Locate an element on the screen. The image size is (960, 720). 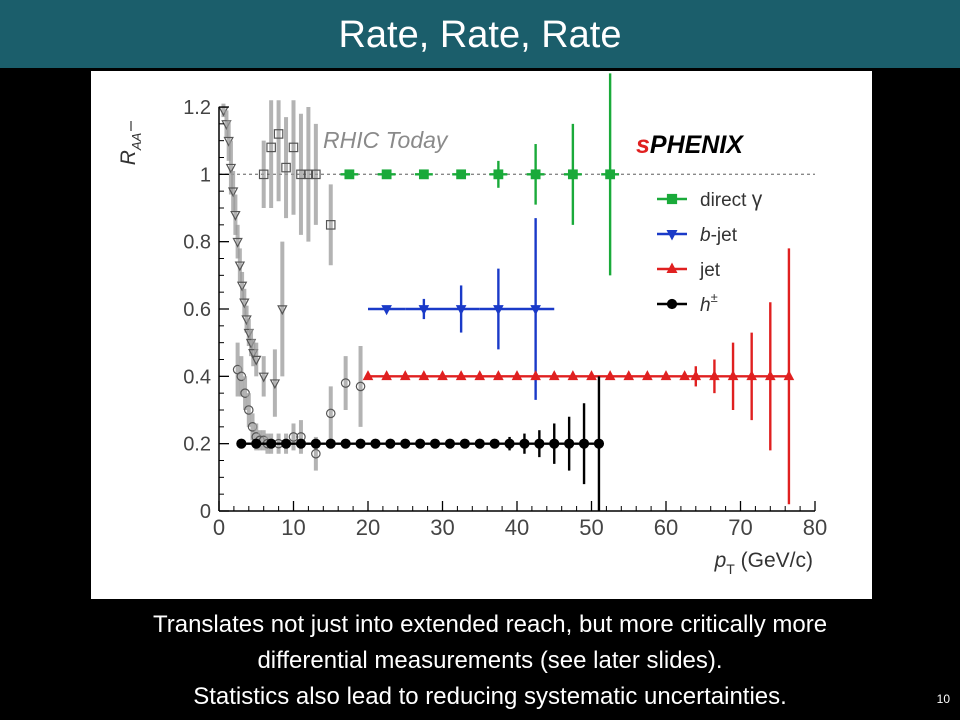
x-tick-label: 80 is located at coordinates (815, 527).